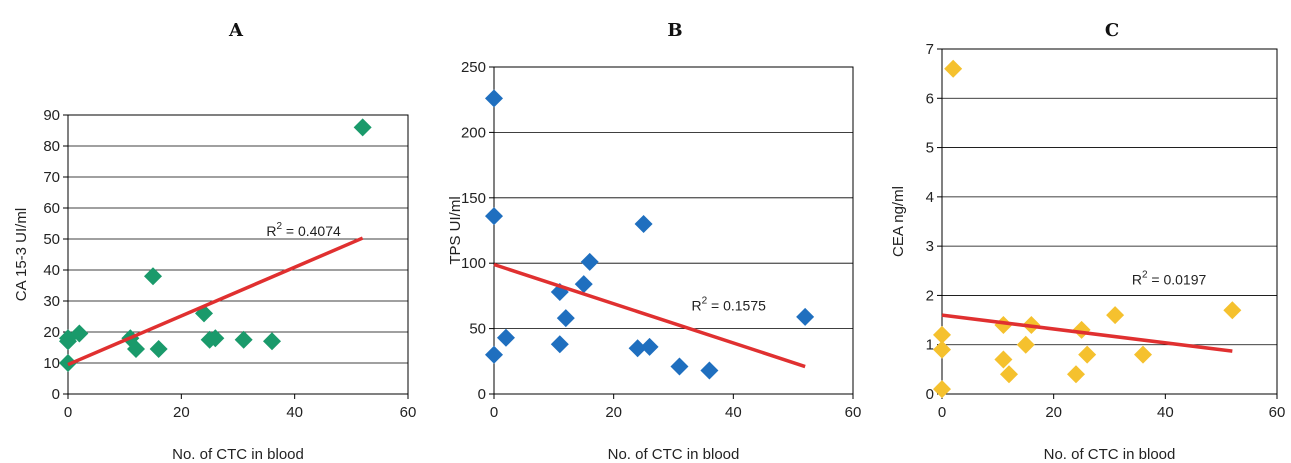  I want to click on y-tick-label: 1, so click(930, 345).